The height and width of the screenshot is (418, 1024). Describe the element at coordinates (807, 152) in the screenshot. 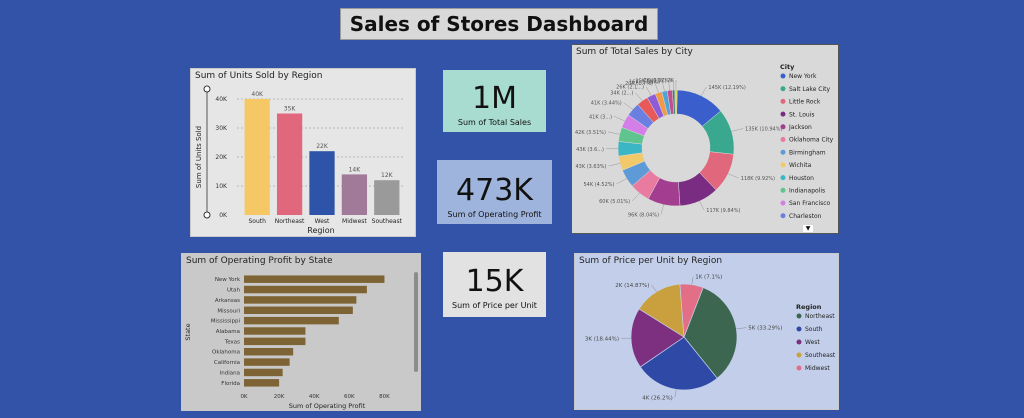

I see `legend-label: Birmingham` at that location.